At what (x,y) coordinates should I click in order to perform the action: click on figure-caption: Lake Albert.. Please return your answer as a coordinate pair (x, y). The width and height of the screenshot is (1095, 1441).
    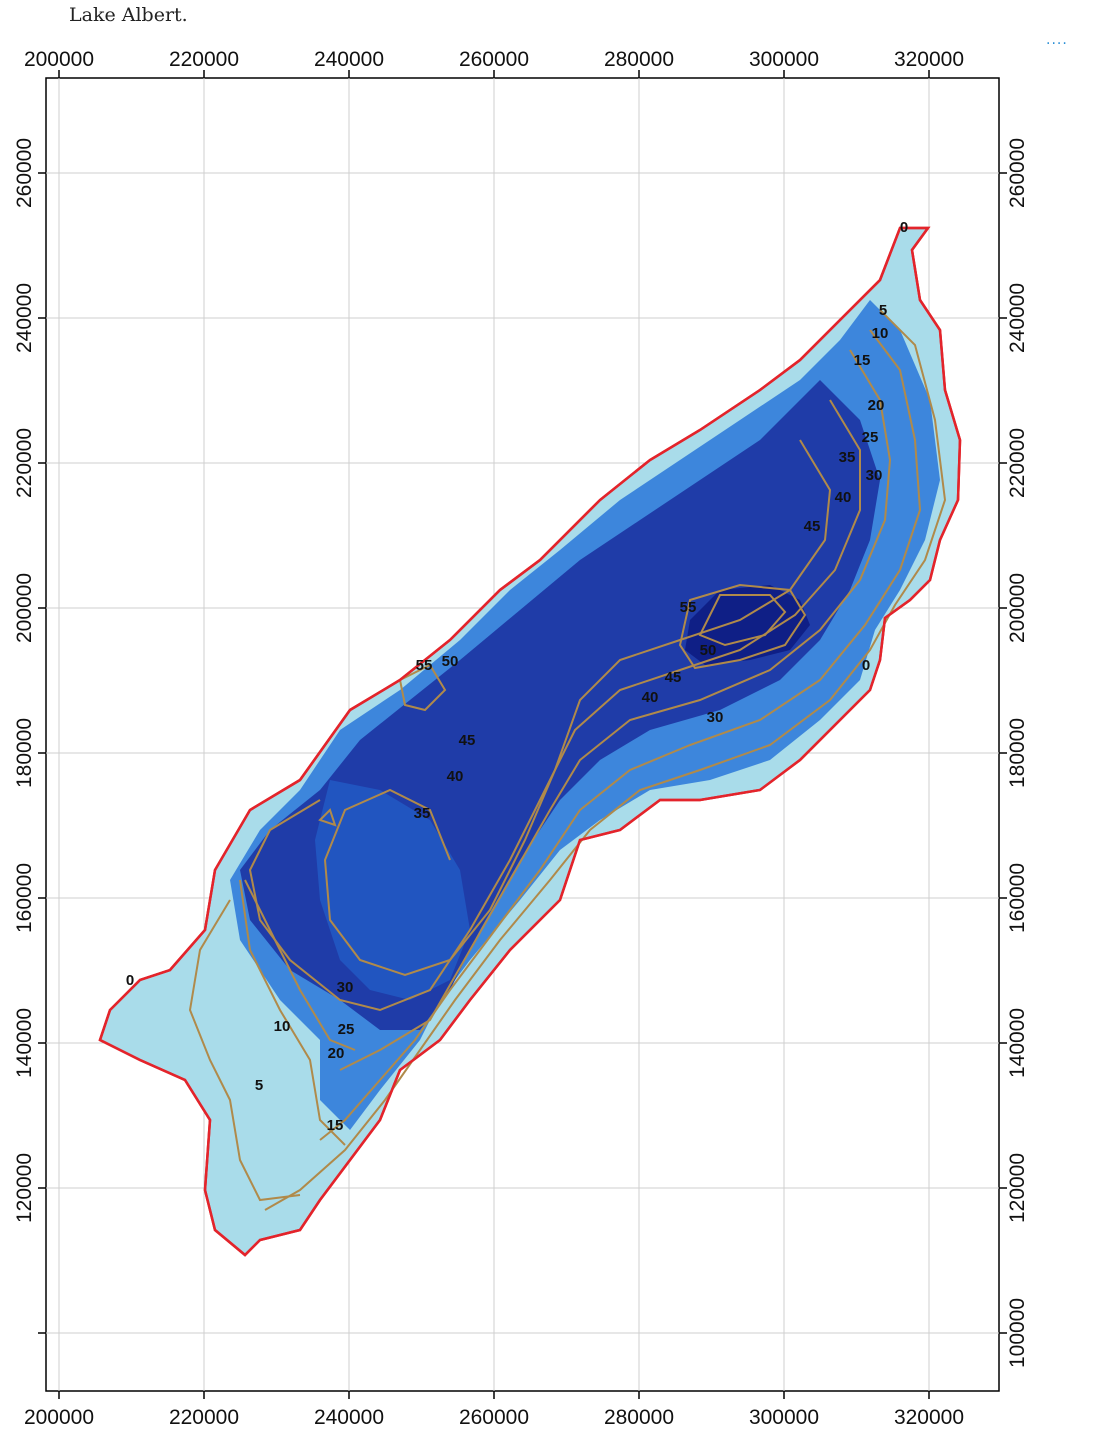
    Looking at the image, I should click on (128, 15).